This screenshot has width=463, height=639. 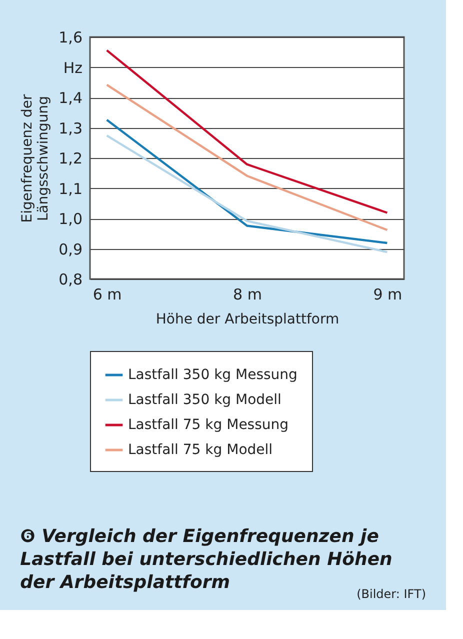 What do you see at coordinates (205, 400) in the screenshot?
I see `legend-label: Lastfall 350 kg Modell` at bounding box center [205, 400].